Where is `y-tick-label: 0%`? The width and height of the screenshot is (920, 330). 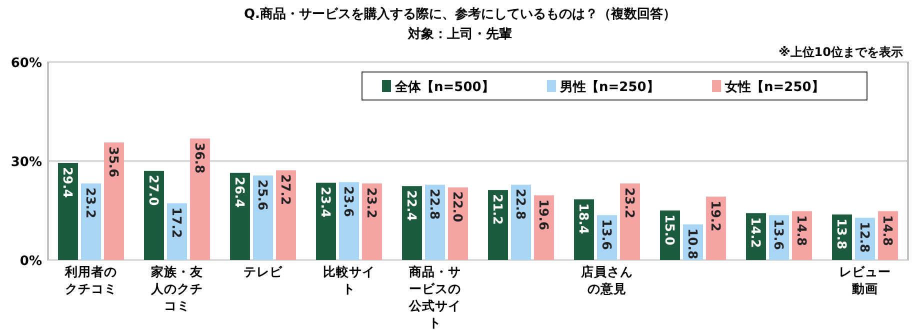
y-tick-label: 0% is located at coordinates (31, 261).